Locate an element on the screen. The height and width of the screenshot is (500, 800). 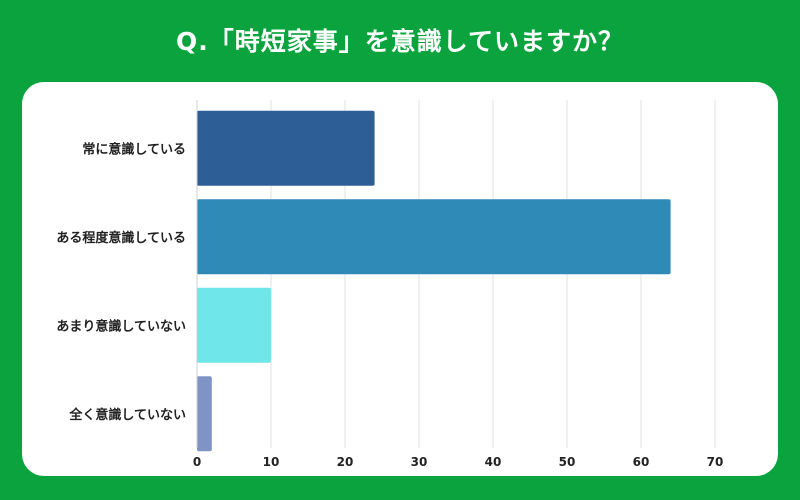
category-label: 全く意識していない is located at coordinates (127, 415).